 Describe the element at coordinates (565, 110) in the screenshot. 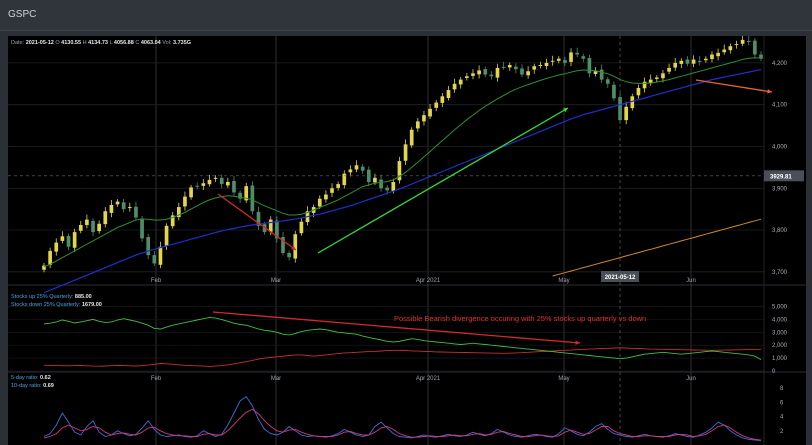

I see `green-trend-arrow-head` at that location.